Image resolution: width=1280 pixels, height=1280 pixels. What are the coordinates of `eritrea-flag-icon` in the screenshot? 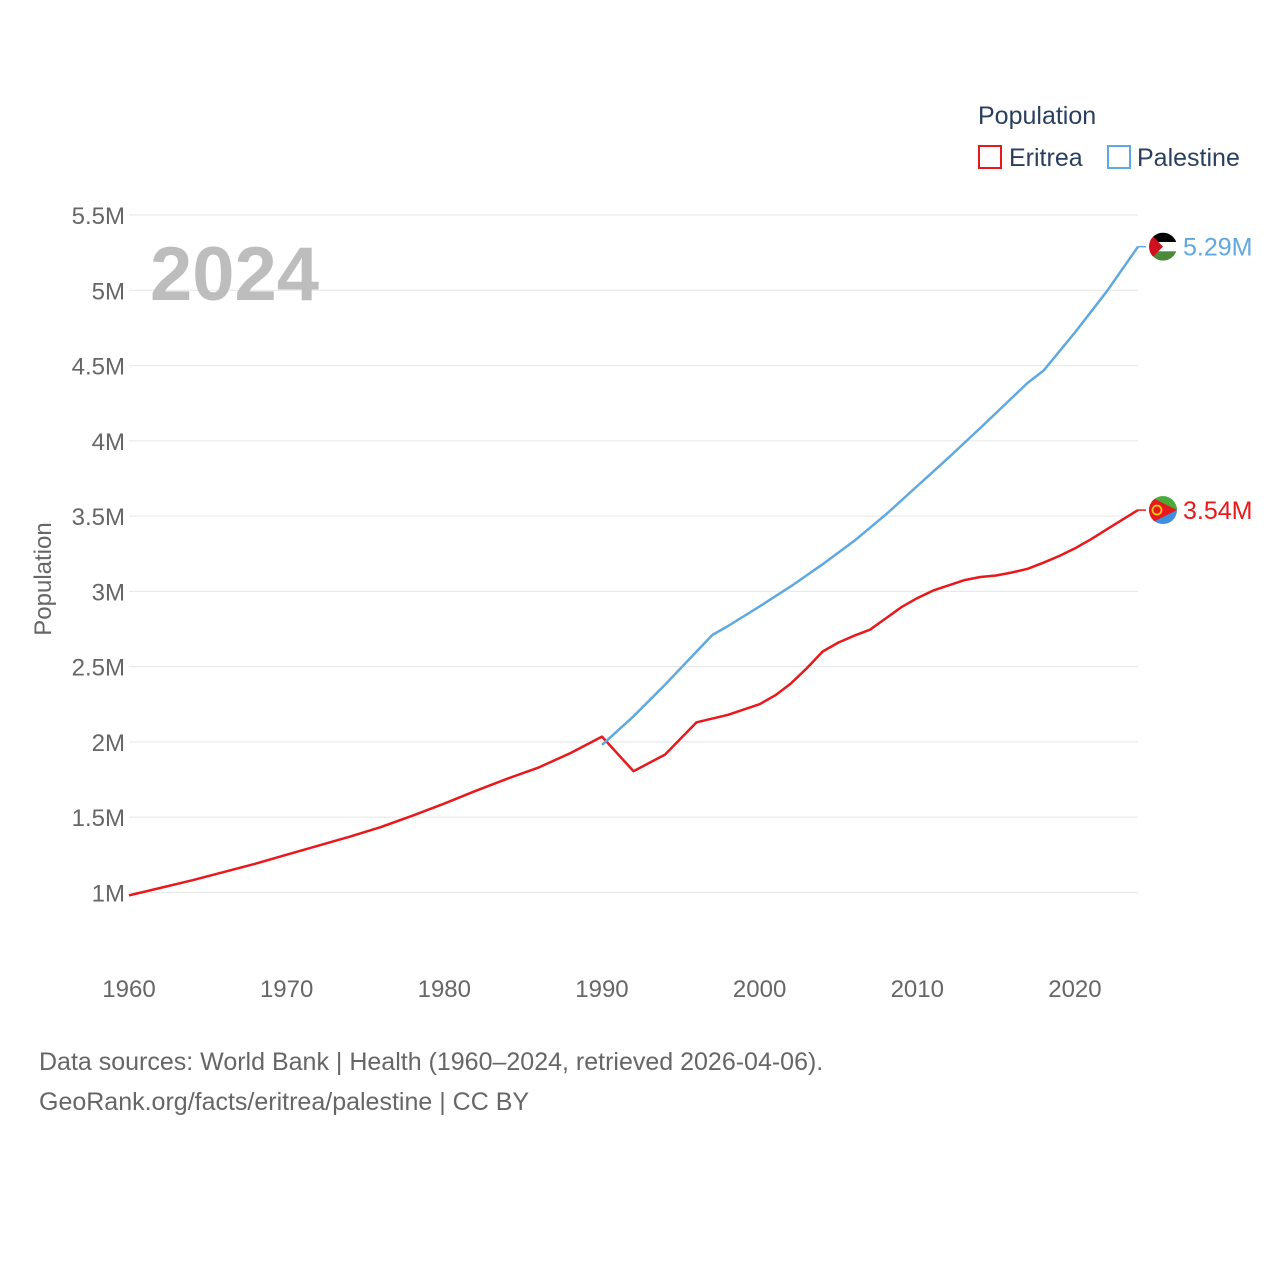 It's located at (1163, 510).